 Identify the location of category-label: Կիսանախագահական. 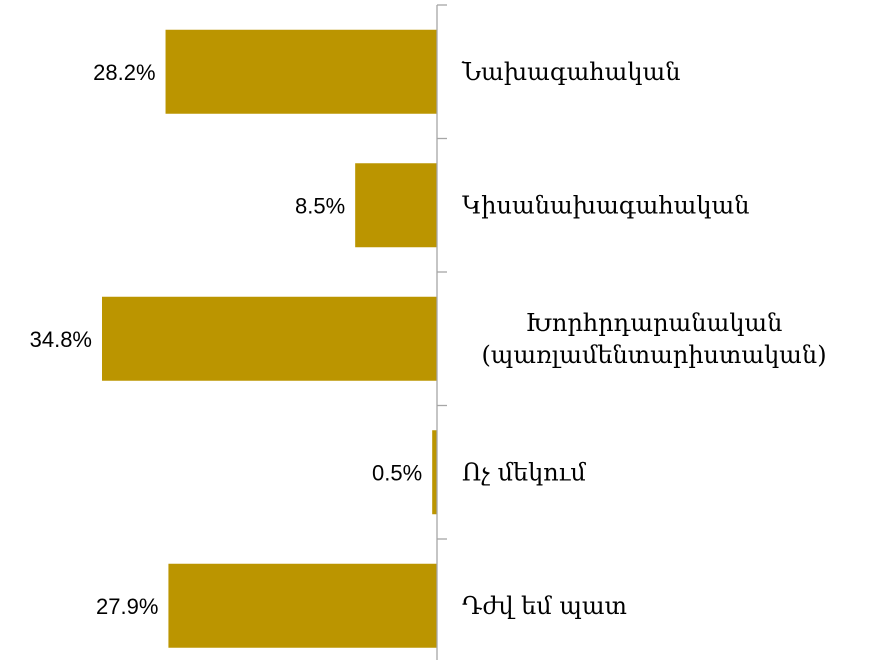
(605, 205).